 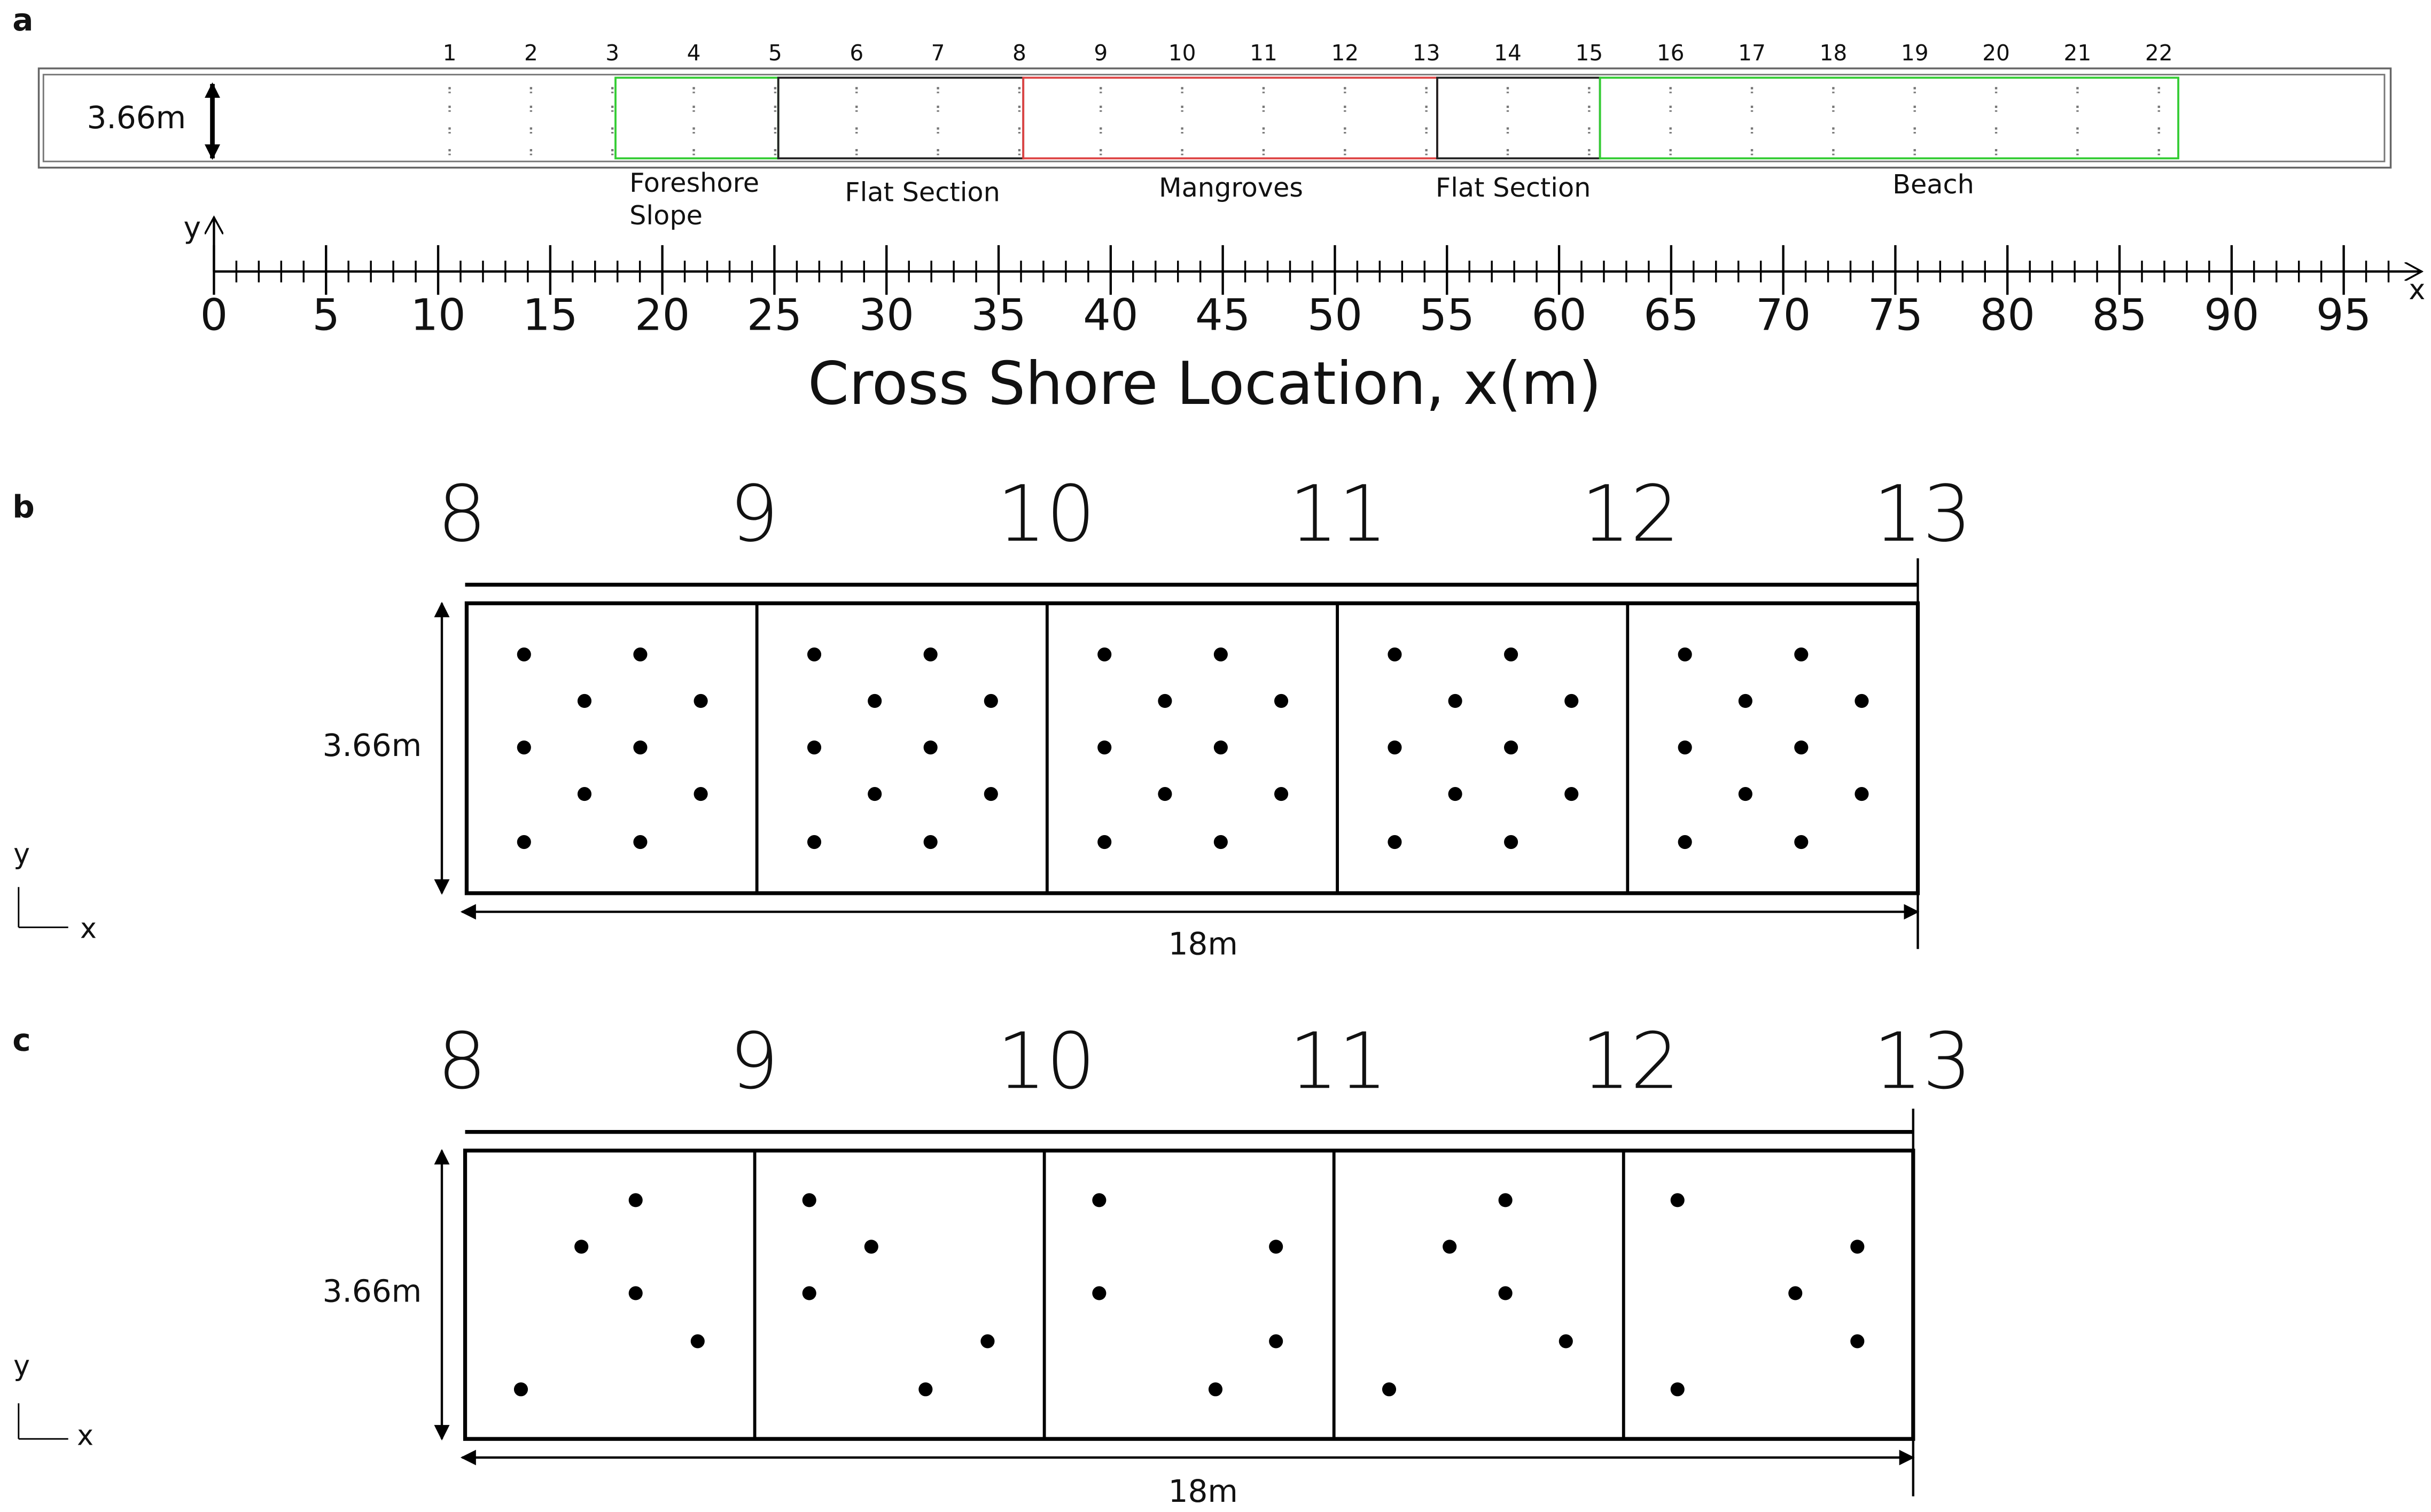 What do you see at coordinates (22, 20) in the screenshot?
I see `panel-label: a` at bounding box center [22, 20].